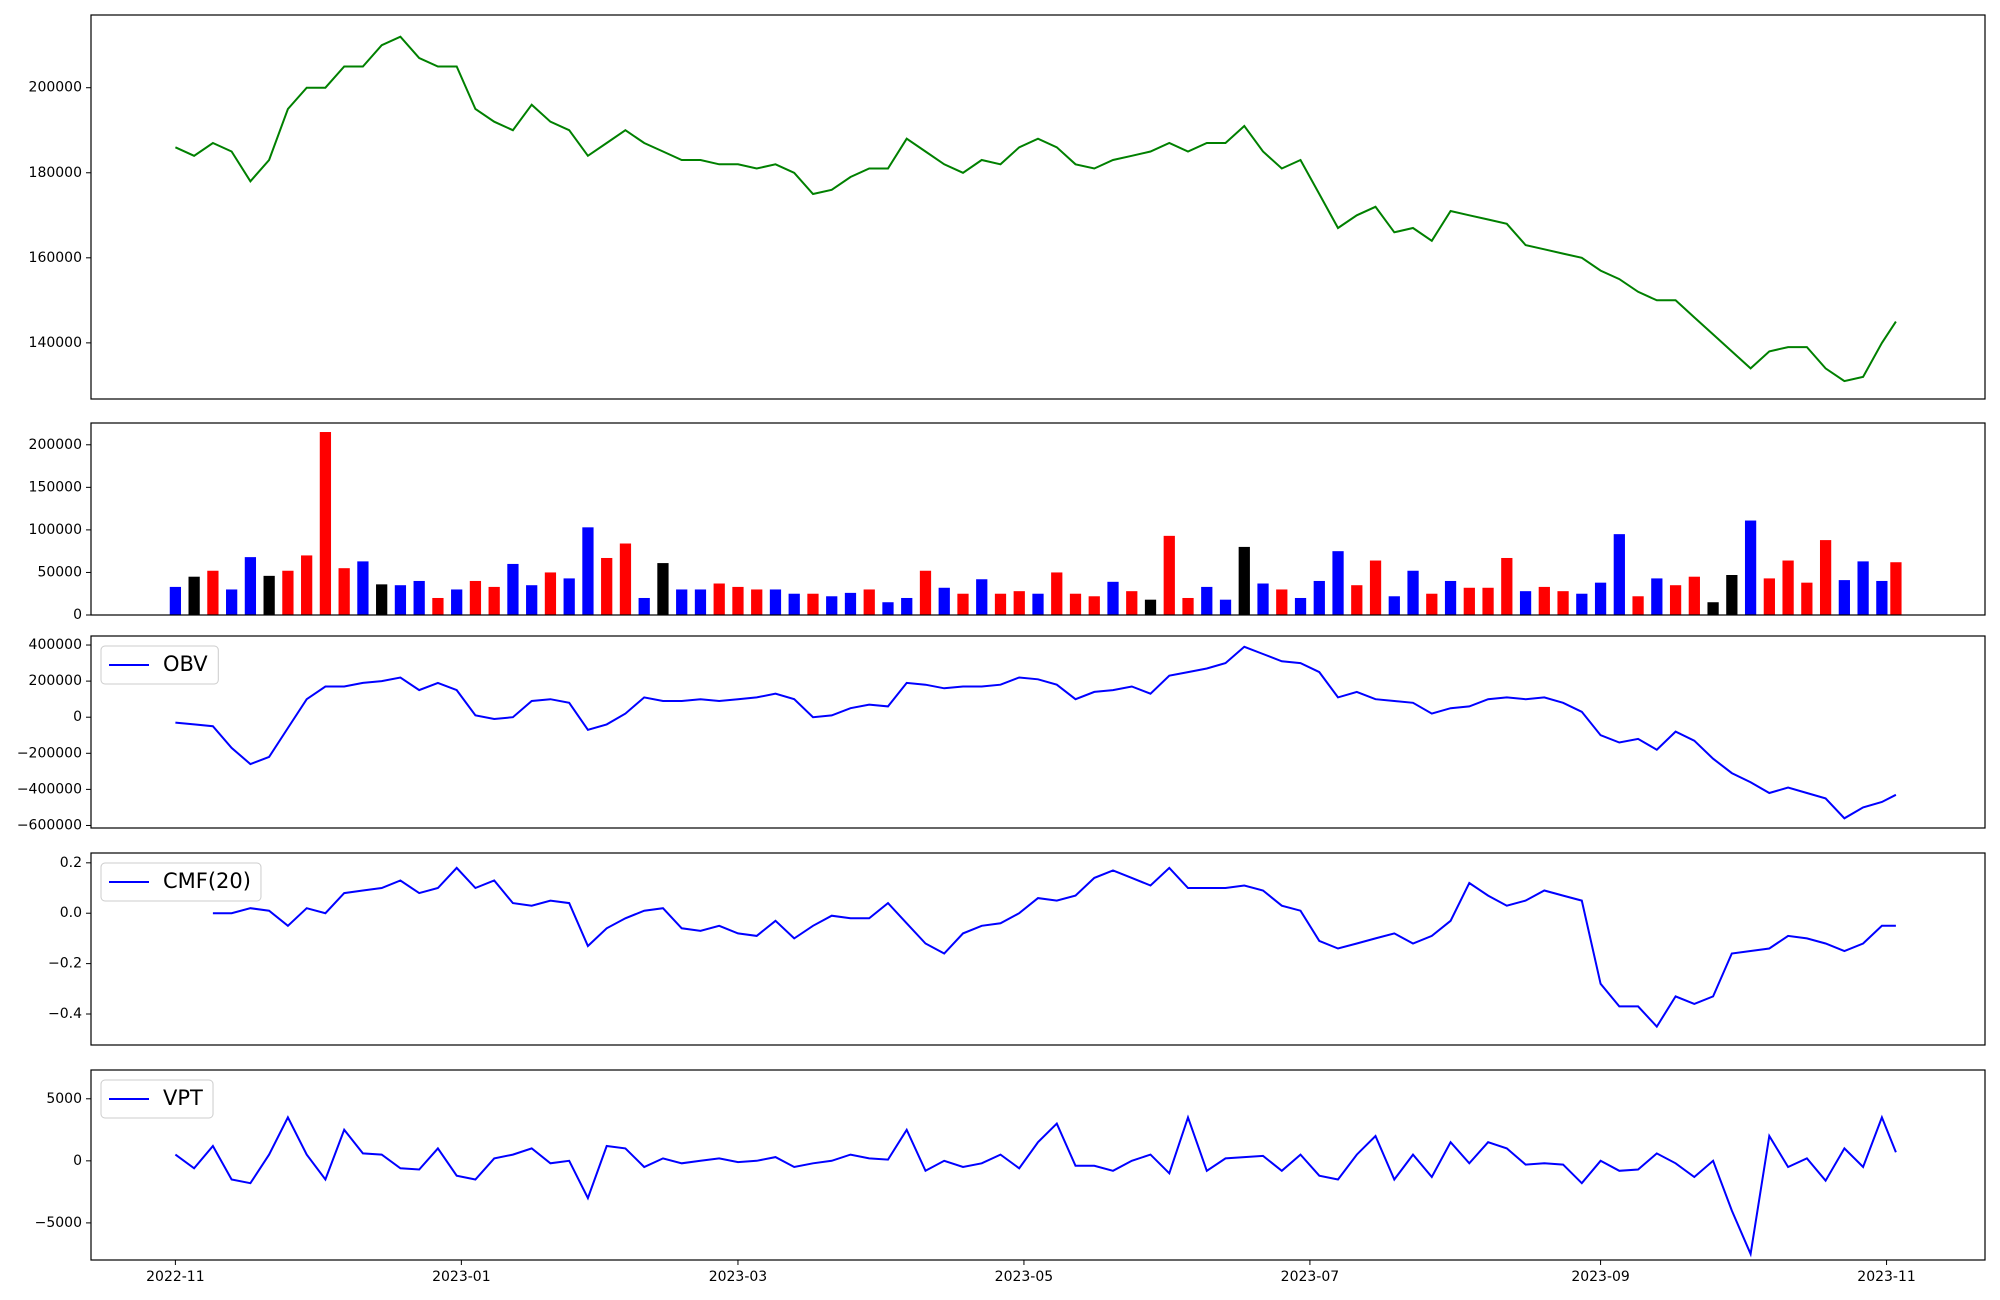  What do you see at coordinates (55, 645) in the screenshot?
I see `y-tick-label: 400000` at bounding box center [55, 645].